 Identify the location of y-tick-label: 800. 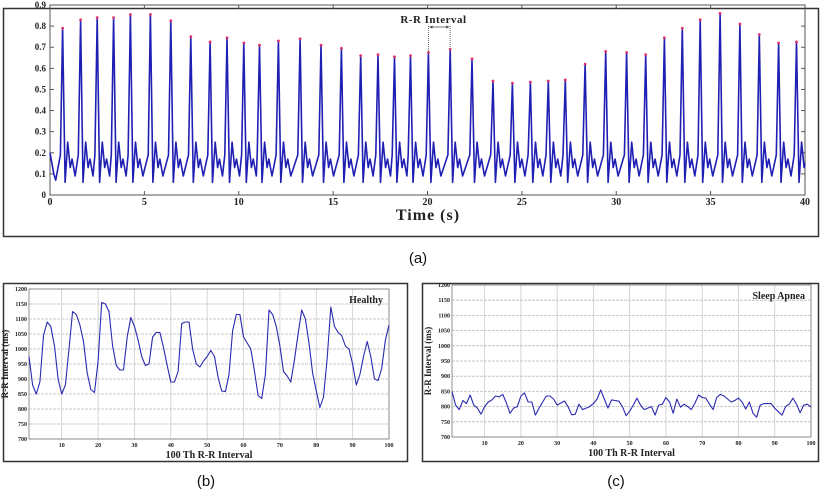
(22, 410).